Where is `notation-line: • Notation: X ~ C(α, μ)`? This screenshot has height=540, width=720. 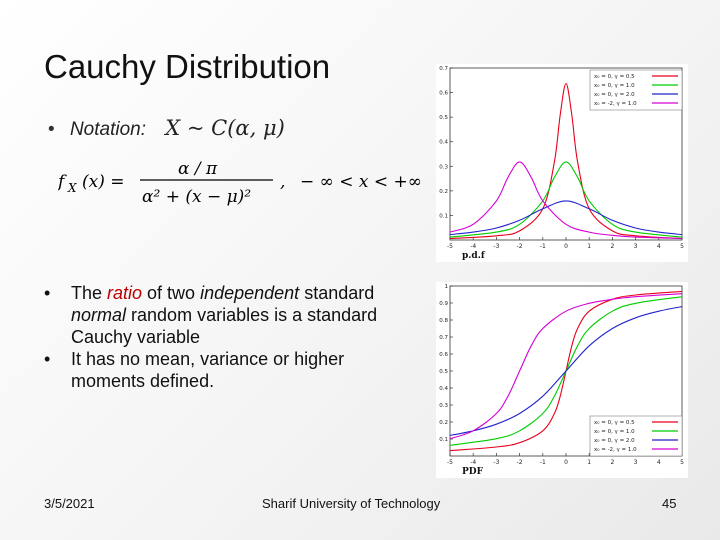 notation-line: • Notation: X ~ C(α, μ) is located at coordinates (166, 128).